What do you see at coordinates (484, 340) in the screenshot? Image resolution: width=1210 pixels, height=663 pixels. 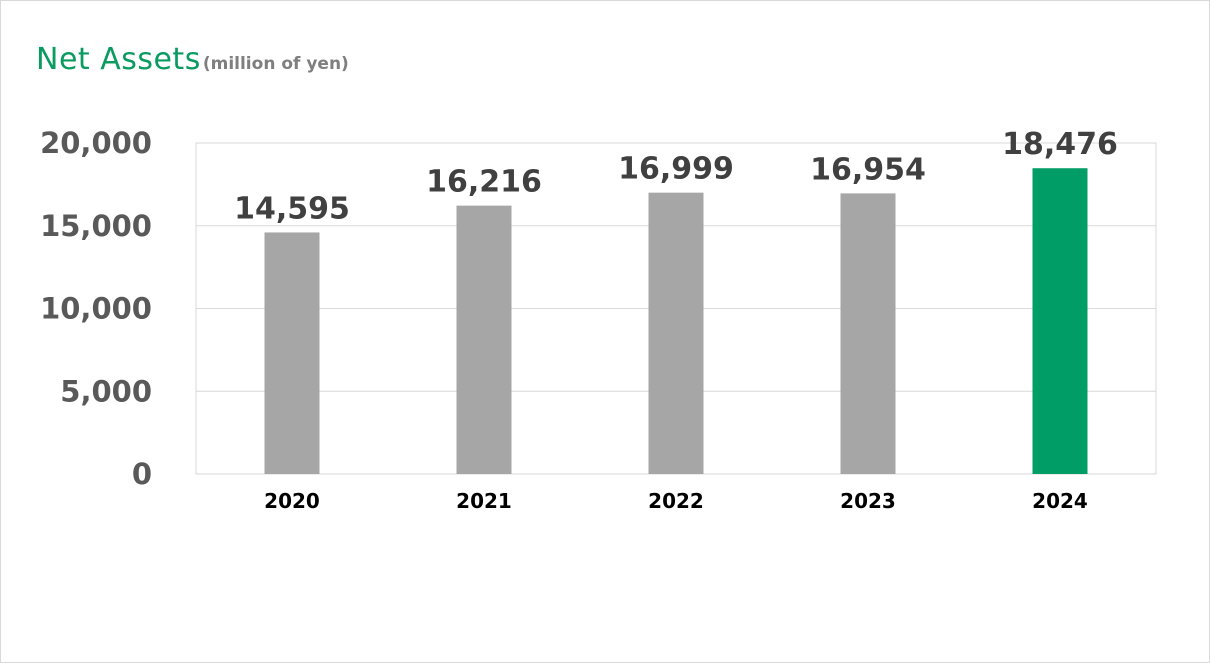 I see `bar-2021` at bounding box center [484, 340].